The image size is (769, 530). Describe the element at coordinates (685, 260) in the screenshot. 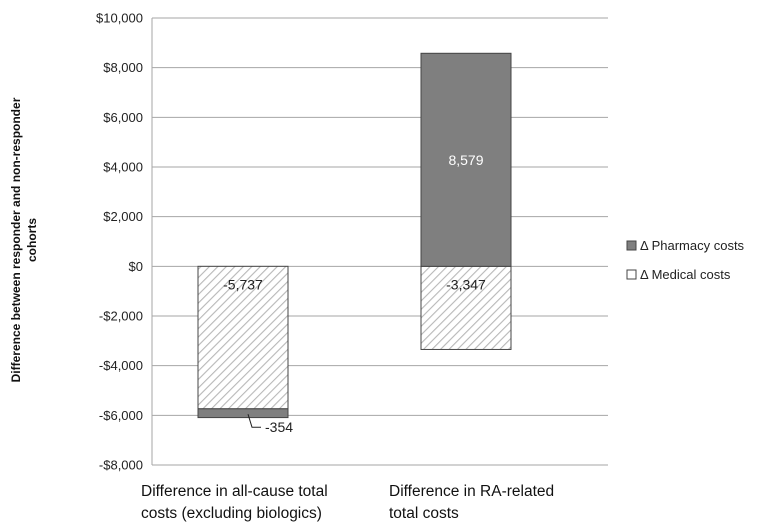

I see `legend: Δ Pharmacy costs Δ Medical costs` at that location.